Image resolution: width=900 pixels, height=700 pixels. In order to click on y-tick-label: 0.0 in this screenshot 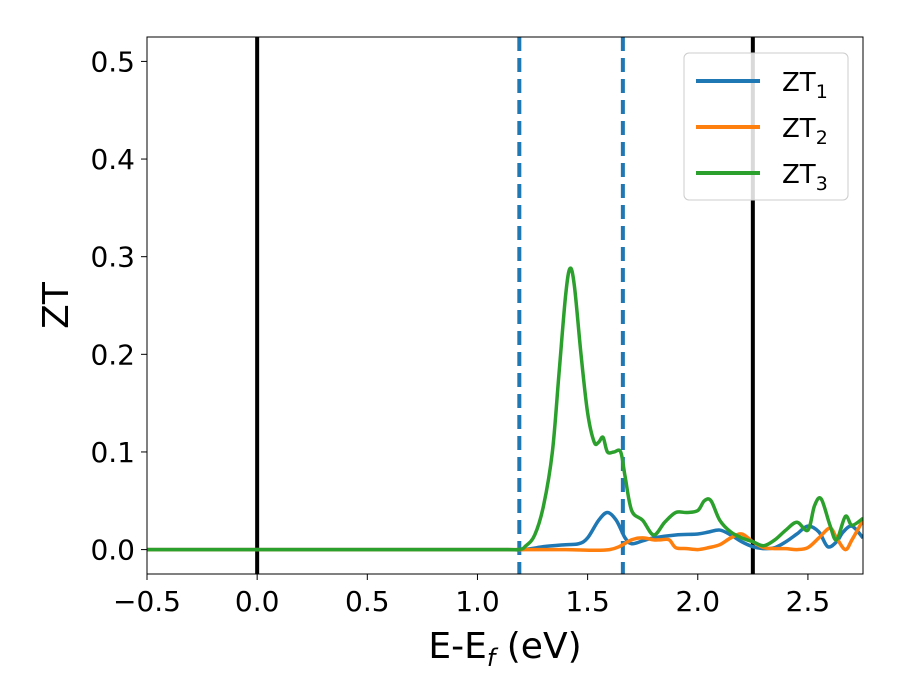, I will do `click(112, 550)`.